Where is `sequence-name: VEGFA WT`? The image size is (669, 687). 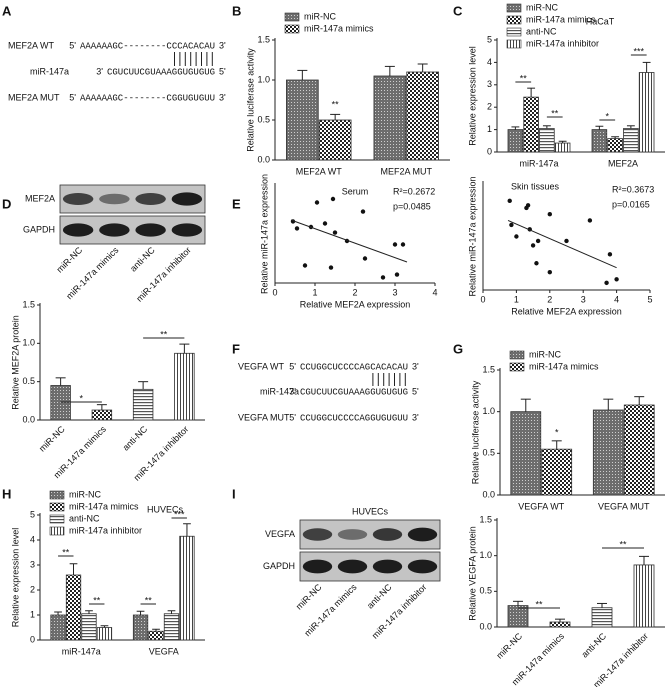 sequence-name: VEGFA WT is located at coordinates (261, 366).